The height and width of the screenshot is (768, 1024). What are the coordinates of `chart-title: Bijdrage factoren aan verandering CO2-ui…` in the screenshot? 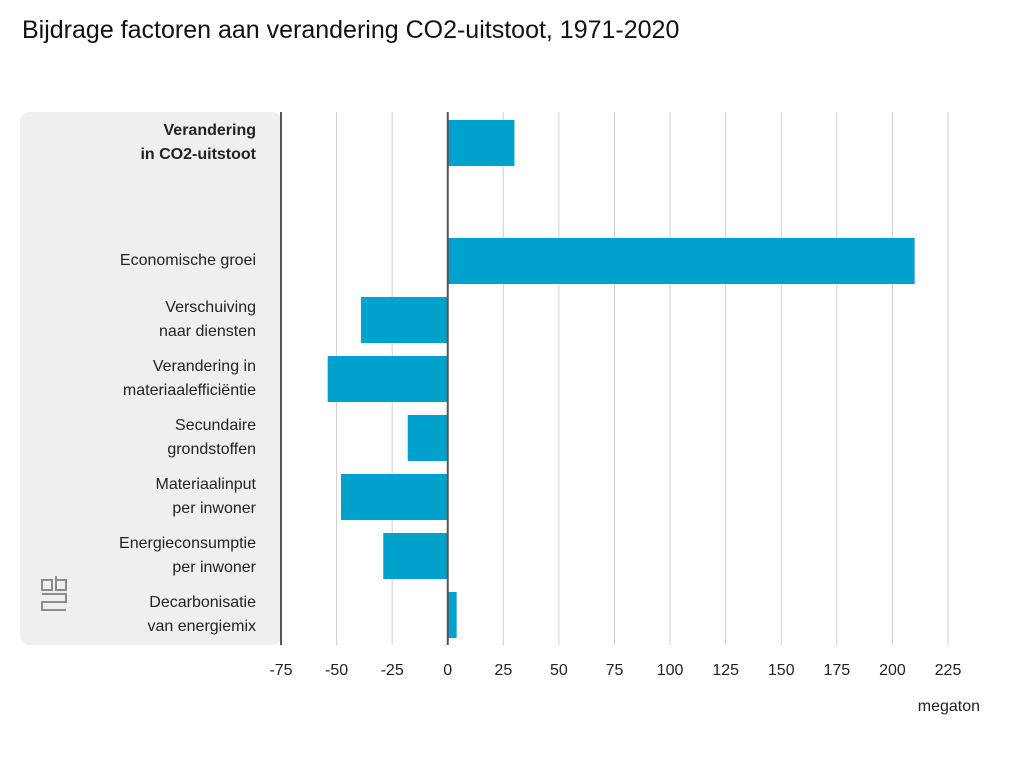 It's located at (351, 30).